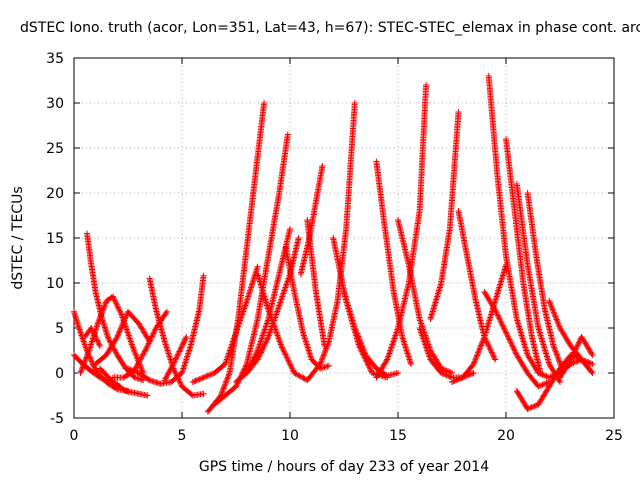 This screenshot has height=480, width=640. Describe the element at coordinates (344, 467) in the screenshot. I see `x-axis-label: GPS time / hours of day 233 of year 2014` at that location.